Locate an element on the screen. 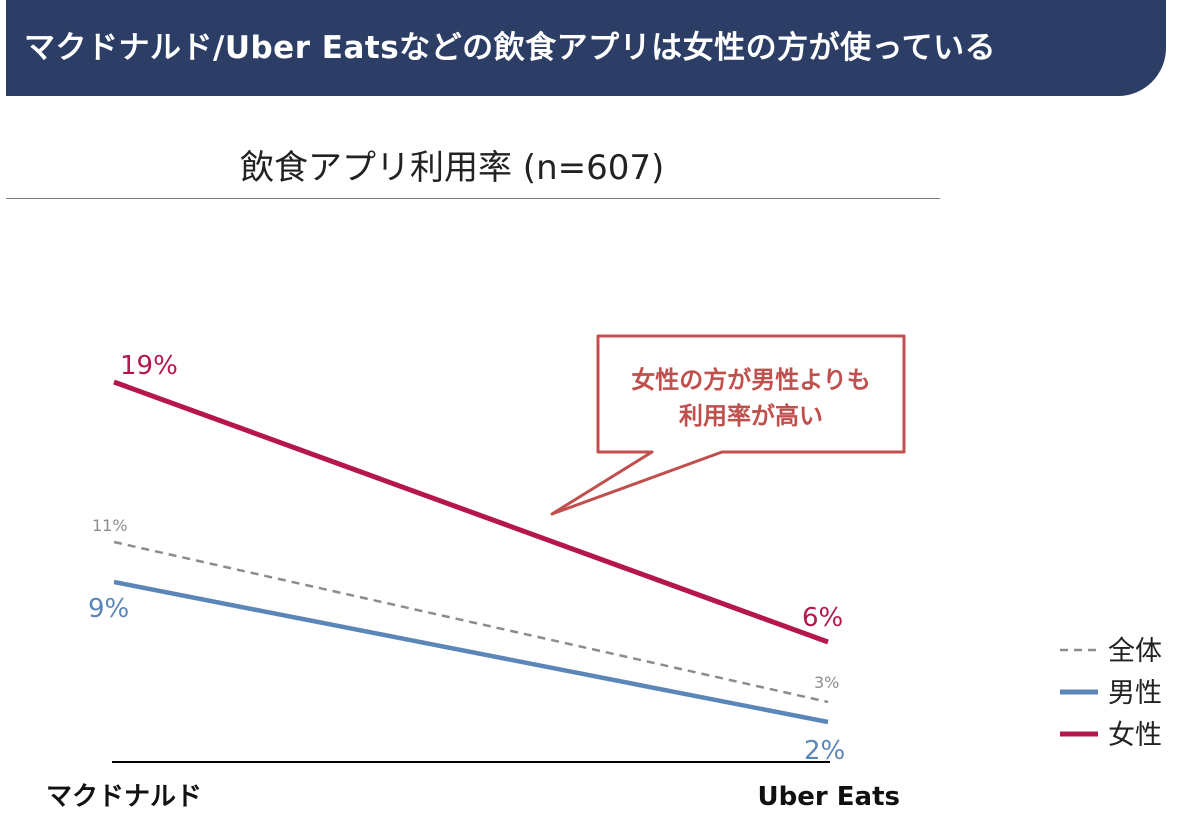 The height and width of the screenshot is (830, 1185). banner-title: マクドナルド/Uber Eatsなどの飲食アプリは女性の方が使っている is located at coordinates (510, 48).